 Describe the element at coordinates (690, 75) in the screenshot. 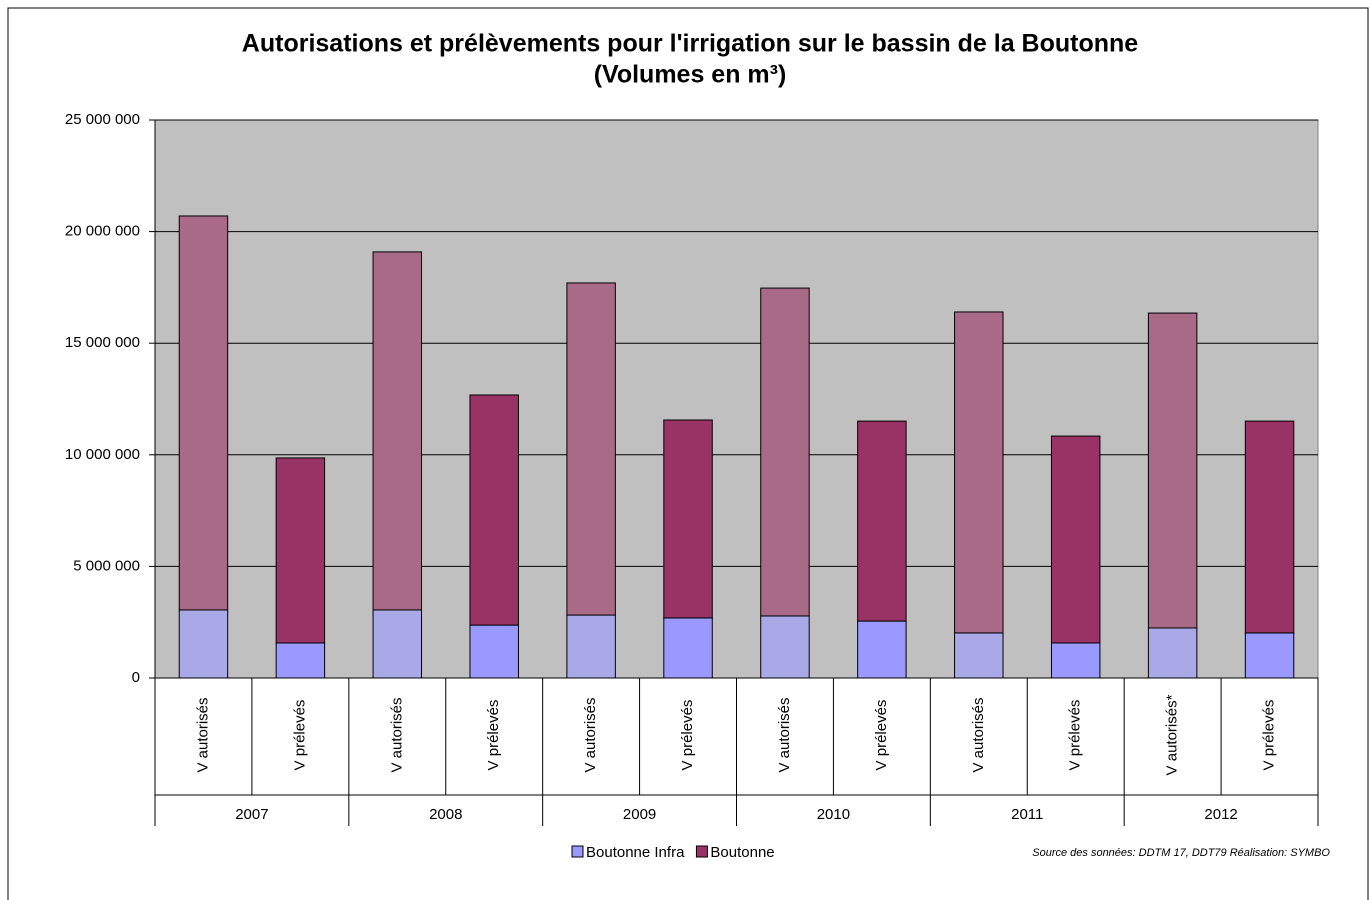

I see `chart-subtitle: (Volumes en m³)` at that location.